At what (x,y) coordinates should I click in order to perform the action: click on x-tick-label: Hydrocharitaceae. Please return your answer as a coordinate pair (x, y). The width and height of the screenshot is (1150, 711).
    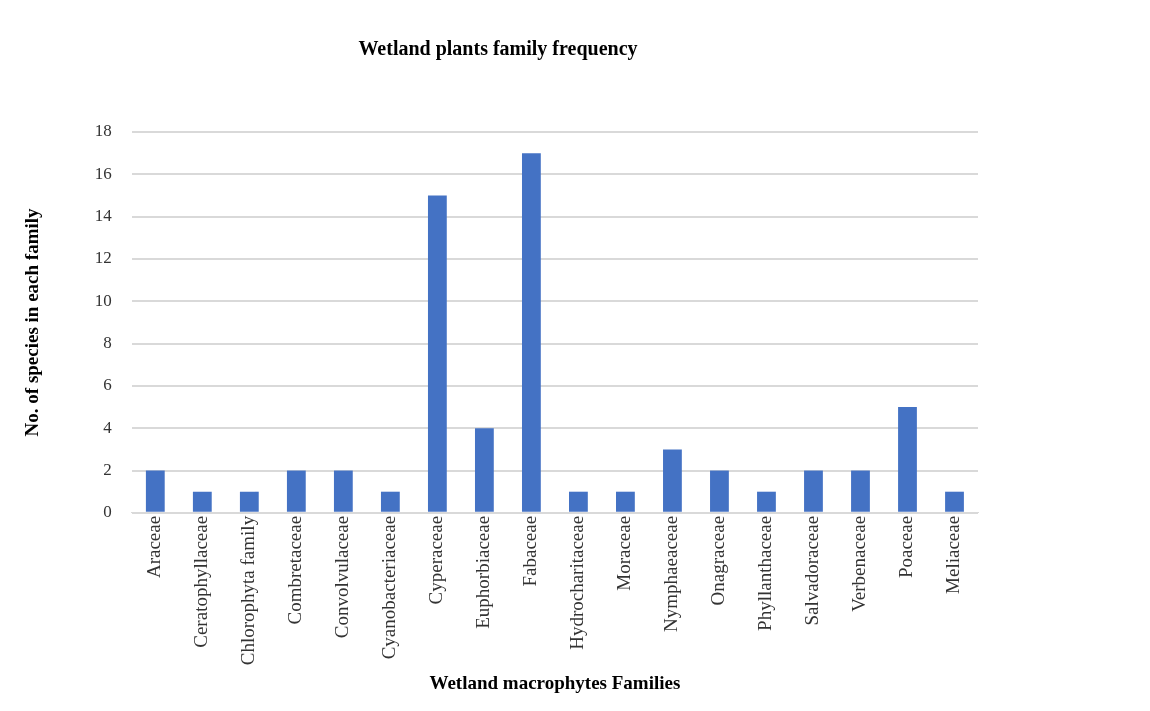
    Looking at the image, I should click on (577, 582).